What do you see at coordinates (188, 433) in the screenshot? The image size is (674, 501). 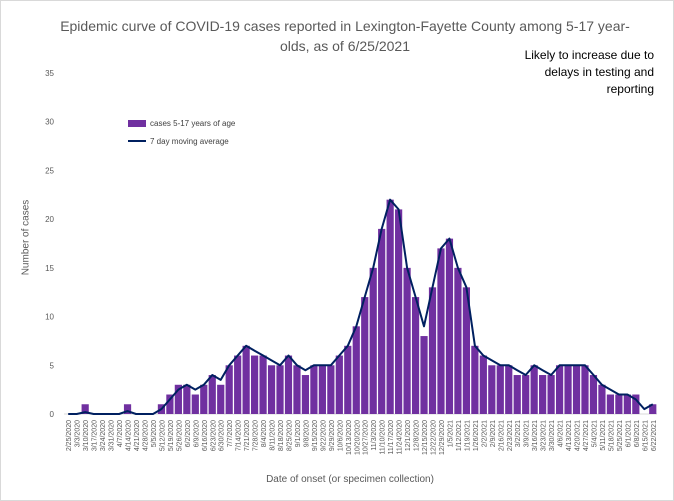 I see `x-tick-label: 6/2/2020` at bounding box center [188, 433].